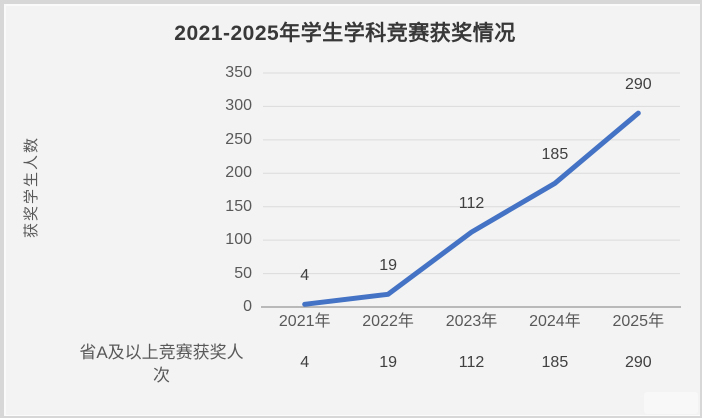 The height and width of the screenshot is (418, 702). I want to click on table-value-4: 185, so click(555, 362).